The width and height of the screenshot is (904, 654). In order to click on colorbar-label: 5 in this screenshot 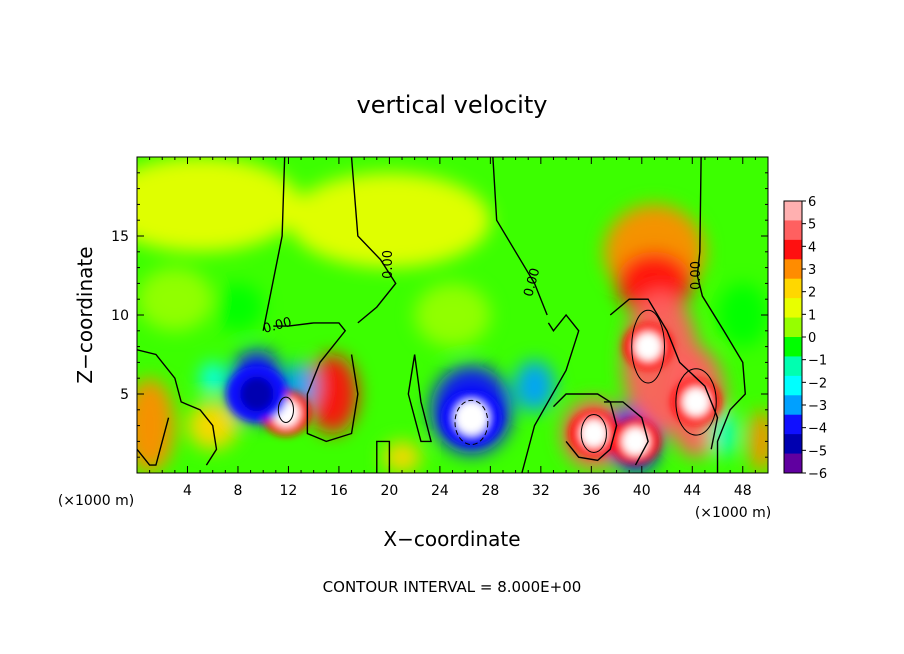, I will do `click(812, 225)`.